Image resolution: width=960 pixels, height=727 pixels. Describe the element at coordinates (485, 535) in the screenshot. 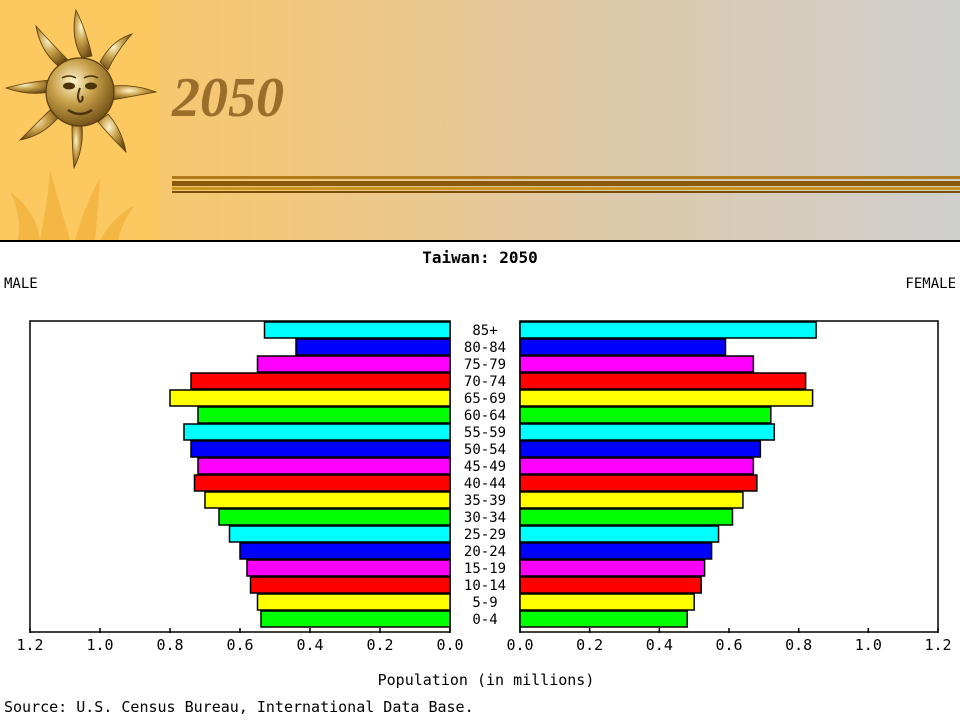

I see `age-group-label: 25-29` at that location.